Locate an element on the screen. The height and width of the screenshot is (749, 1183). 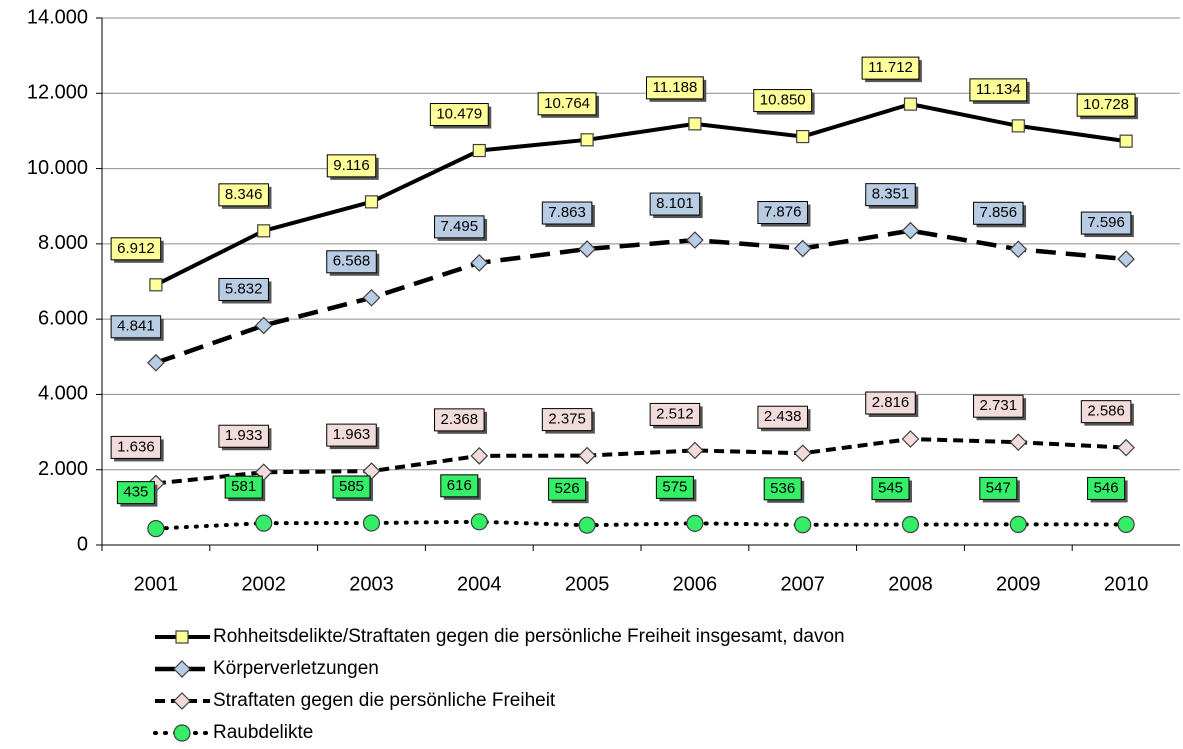
data-label: 10.479 is located at coordinates (460, 116).